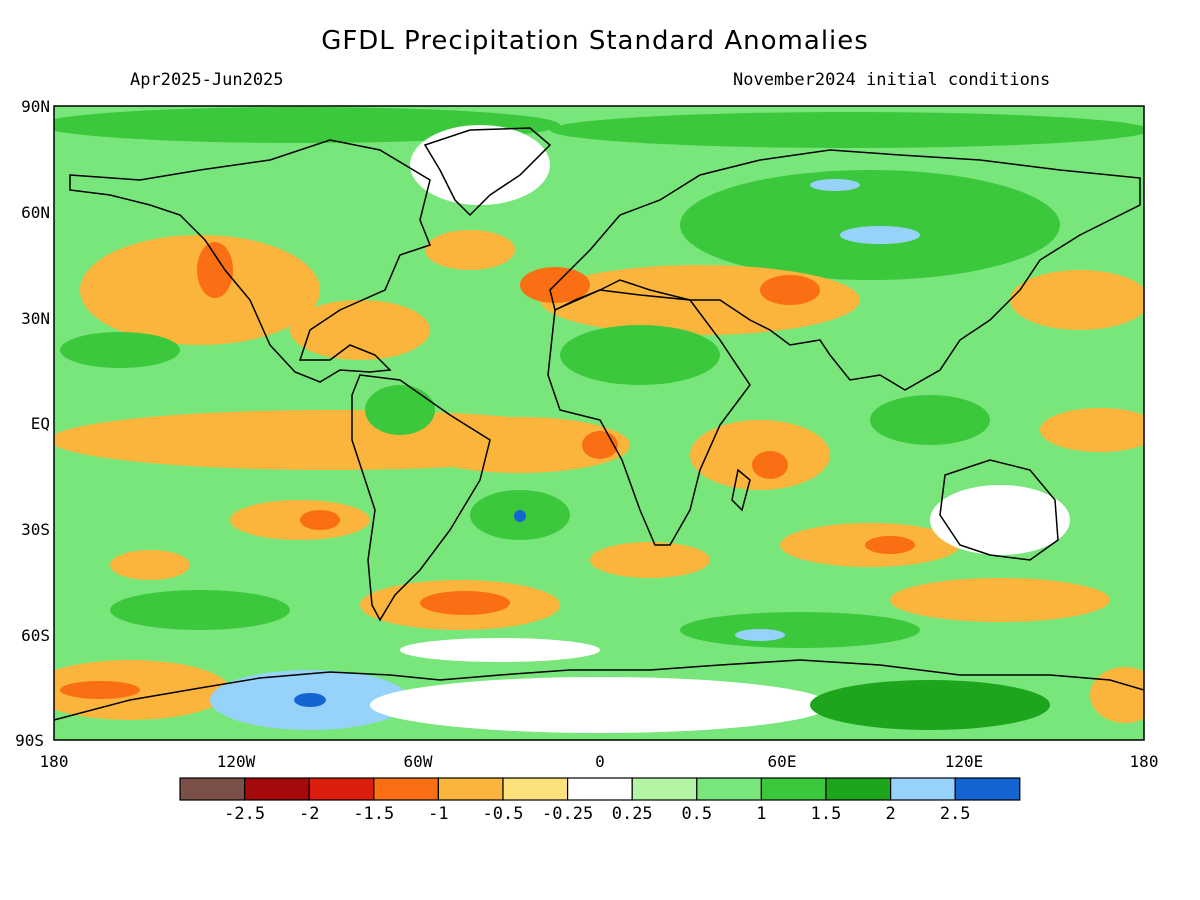 Image resolution: width=1200 pixels, height=900 pixels. I want to click on colorbar-label: -1, so click(438, 814).